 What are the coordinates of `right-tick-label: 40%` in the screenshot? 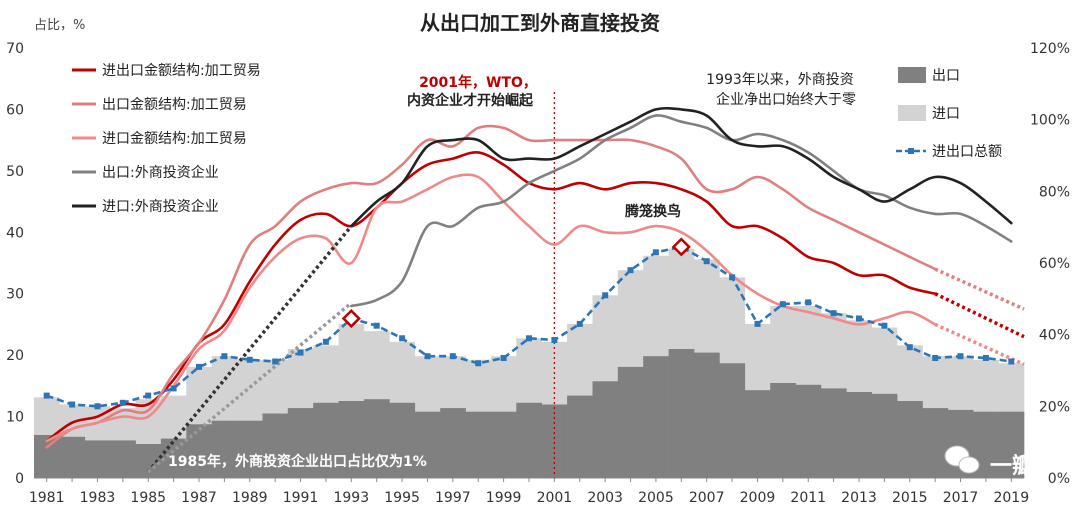 It's located at (1054, 336).